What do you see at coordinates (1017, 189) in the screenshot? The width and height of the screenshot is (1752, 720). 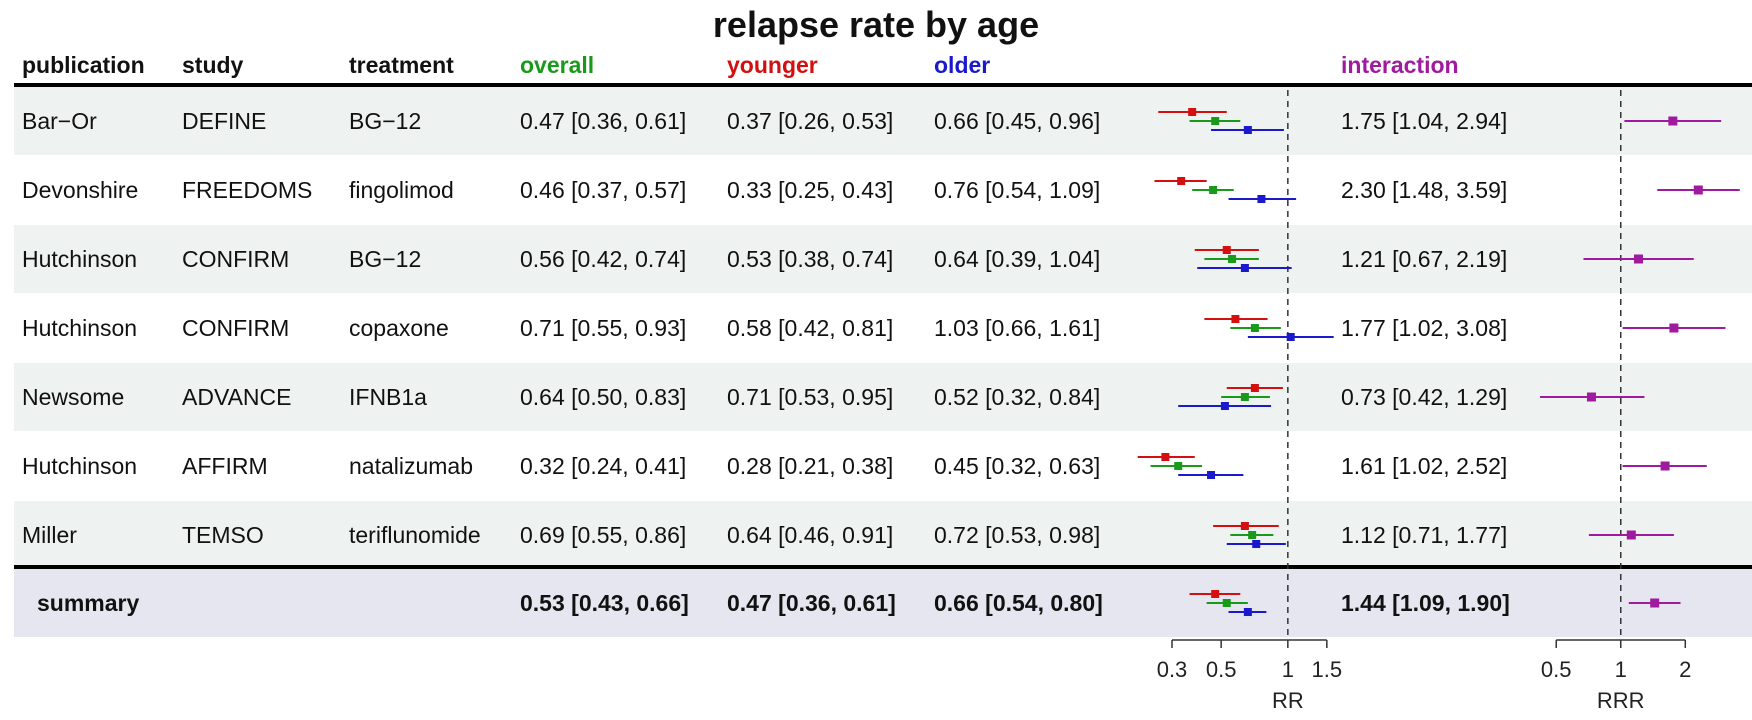 I see `cell-older: 0.76 [0.54, 1.09]` at bounding box center [1017, 189].